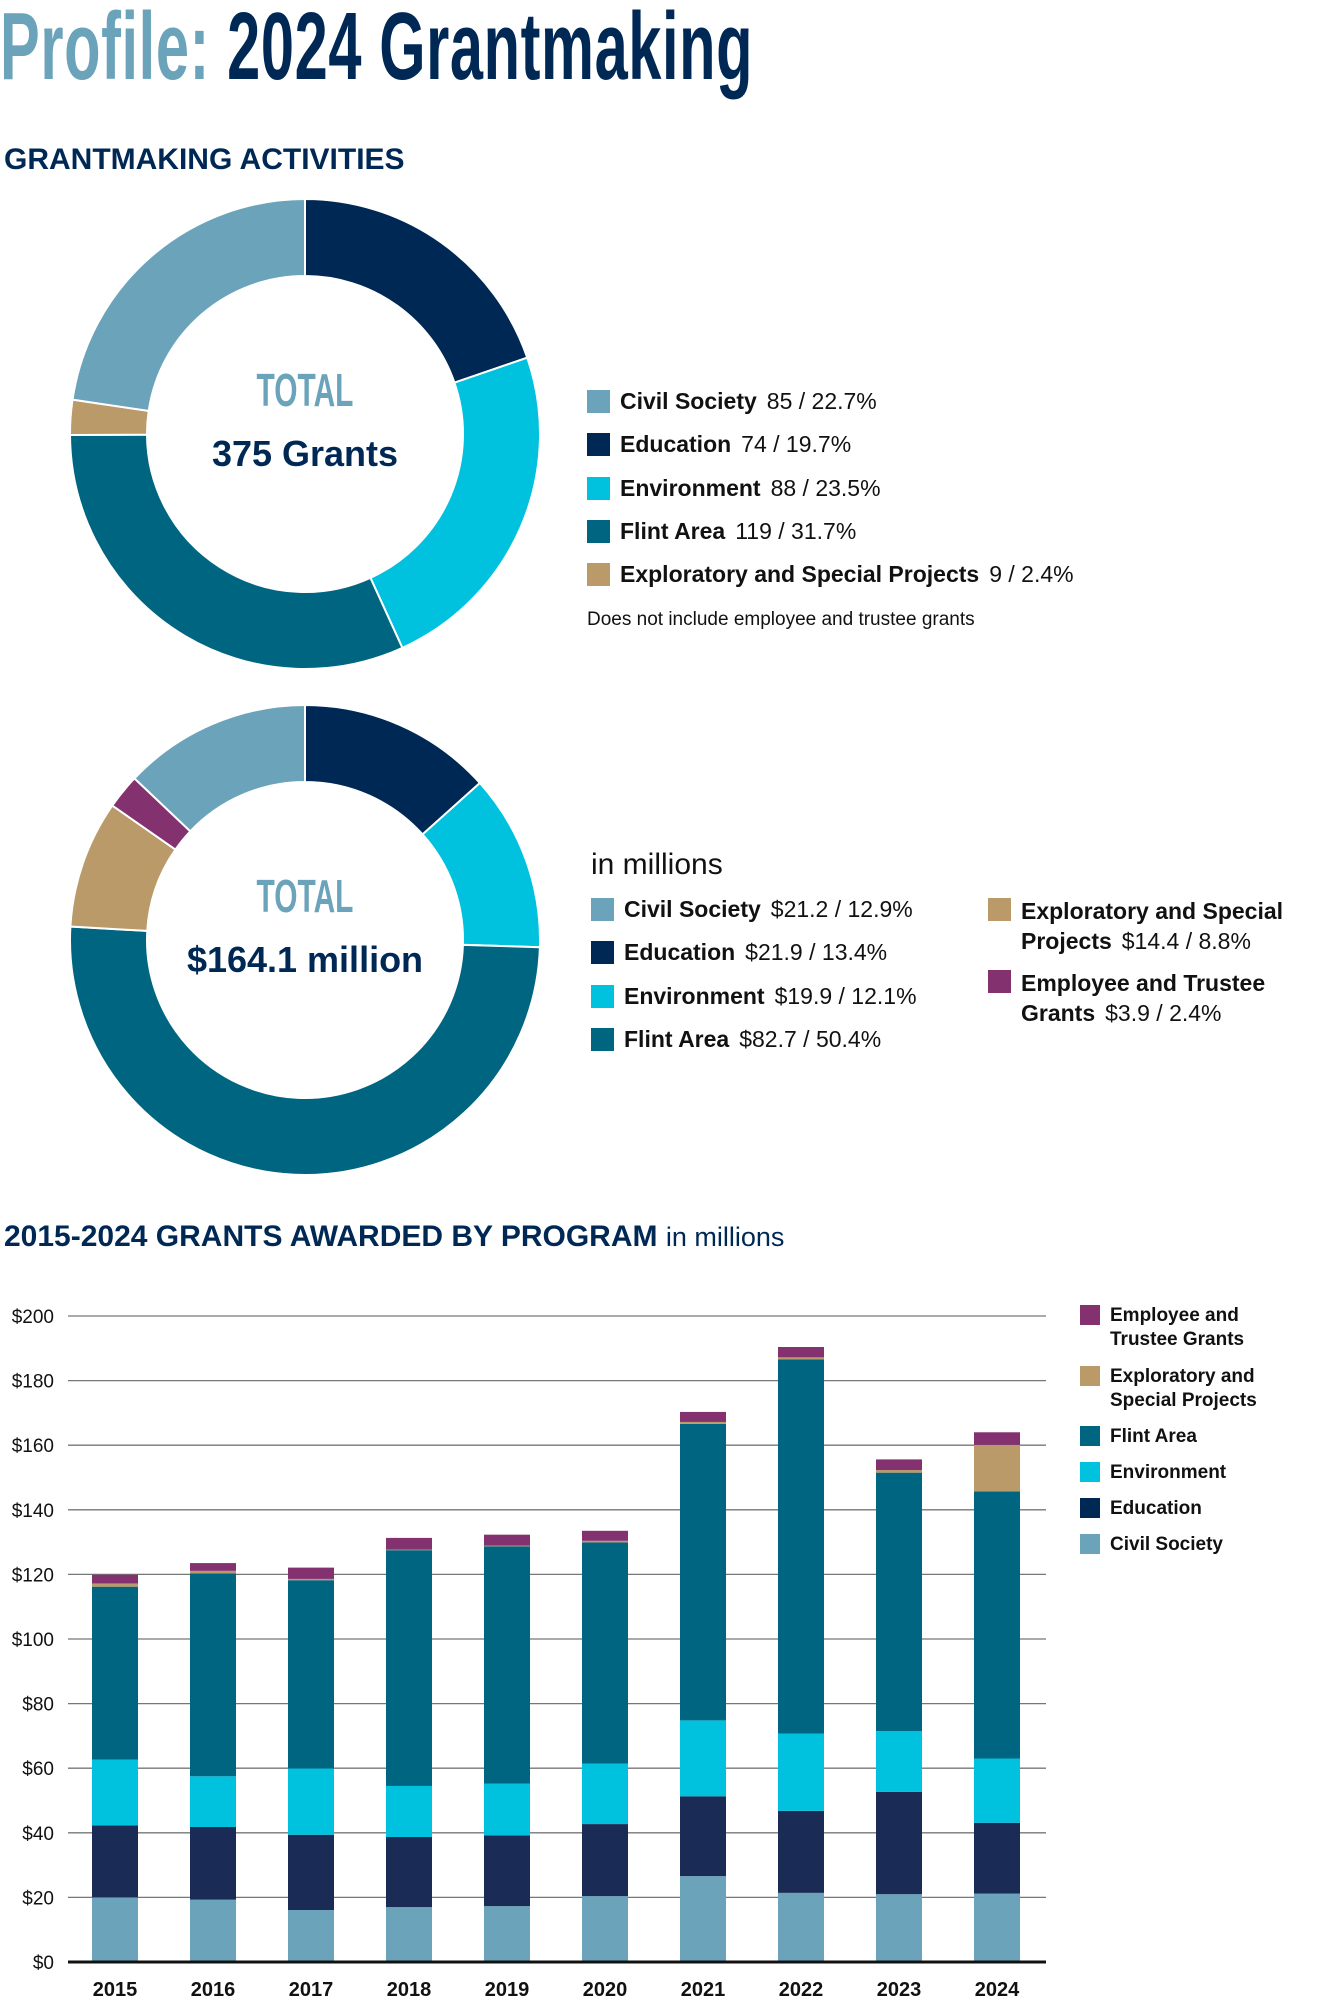 The height and width of the screenshot is (2000, 1322). I want to click on x-tick-label: 2023, so click(899, 1989).